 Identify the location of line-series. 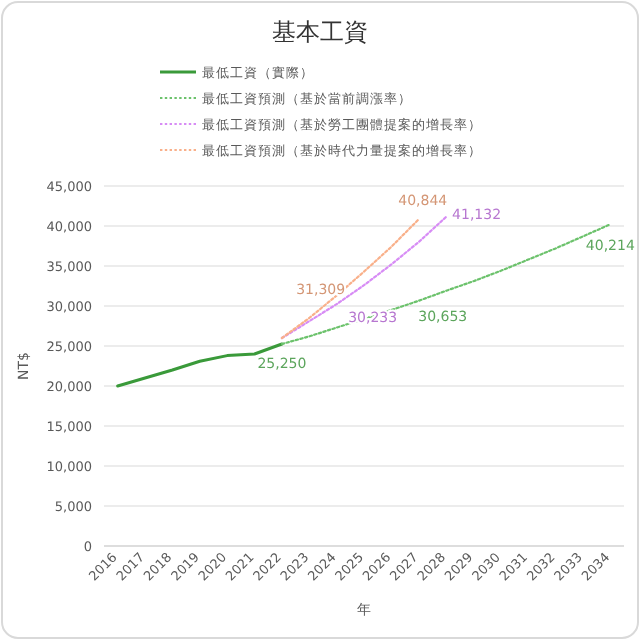
(350, 279).